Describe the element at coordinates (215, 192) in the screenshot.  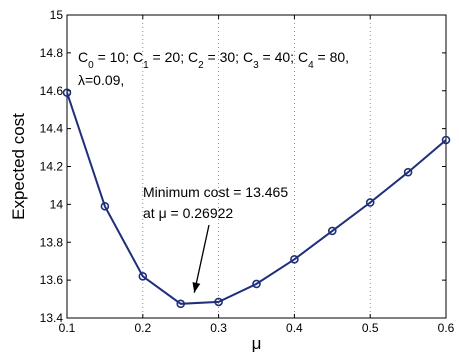
I see `minimum-cost-label: Minimum cost = 13.465` at that location.